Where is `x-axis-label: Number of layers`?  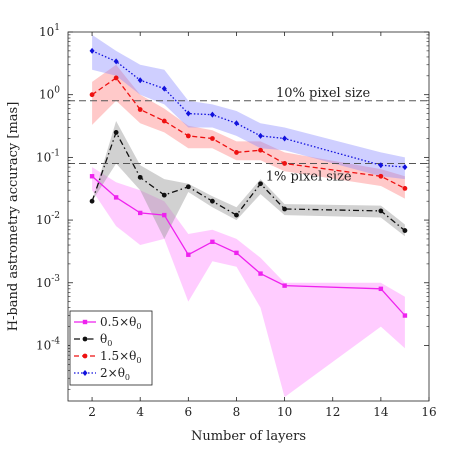 x-axis-label: Number of layers is located at coordinates (248, 436).